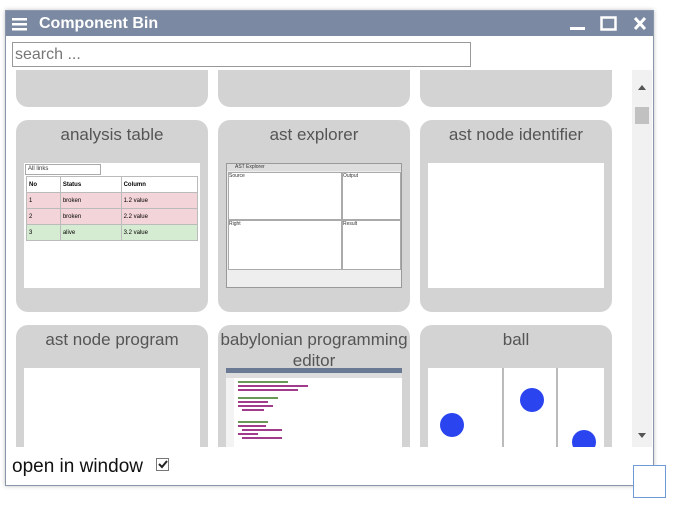  What do you see at coordinates (63, 169) in the screenshot?
I see `filter-select: All links` at bounding box center [63, 169].